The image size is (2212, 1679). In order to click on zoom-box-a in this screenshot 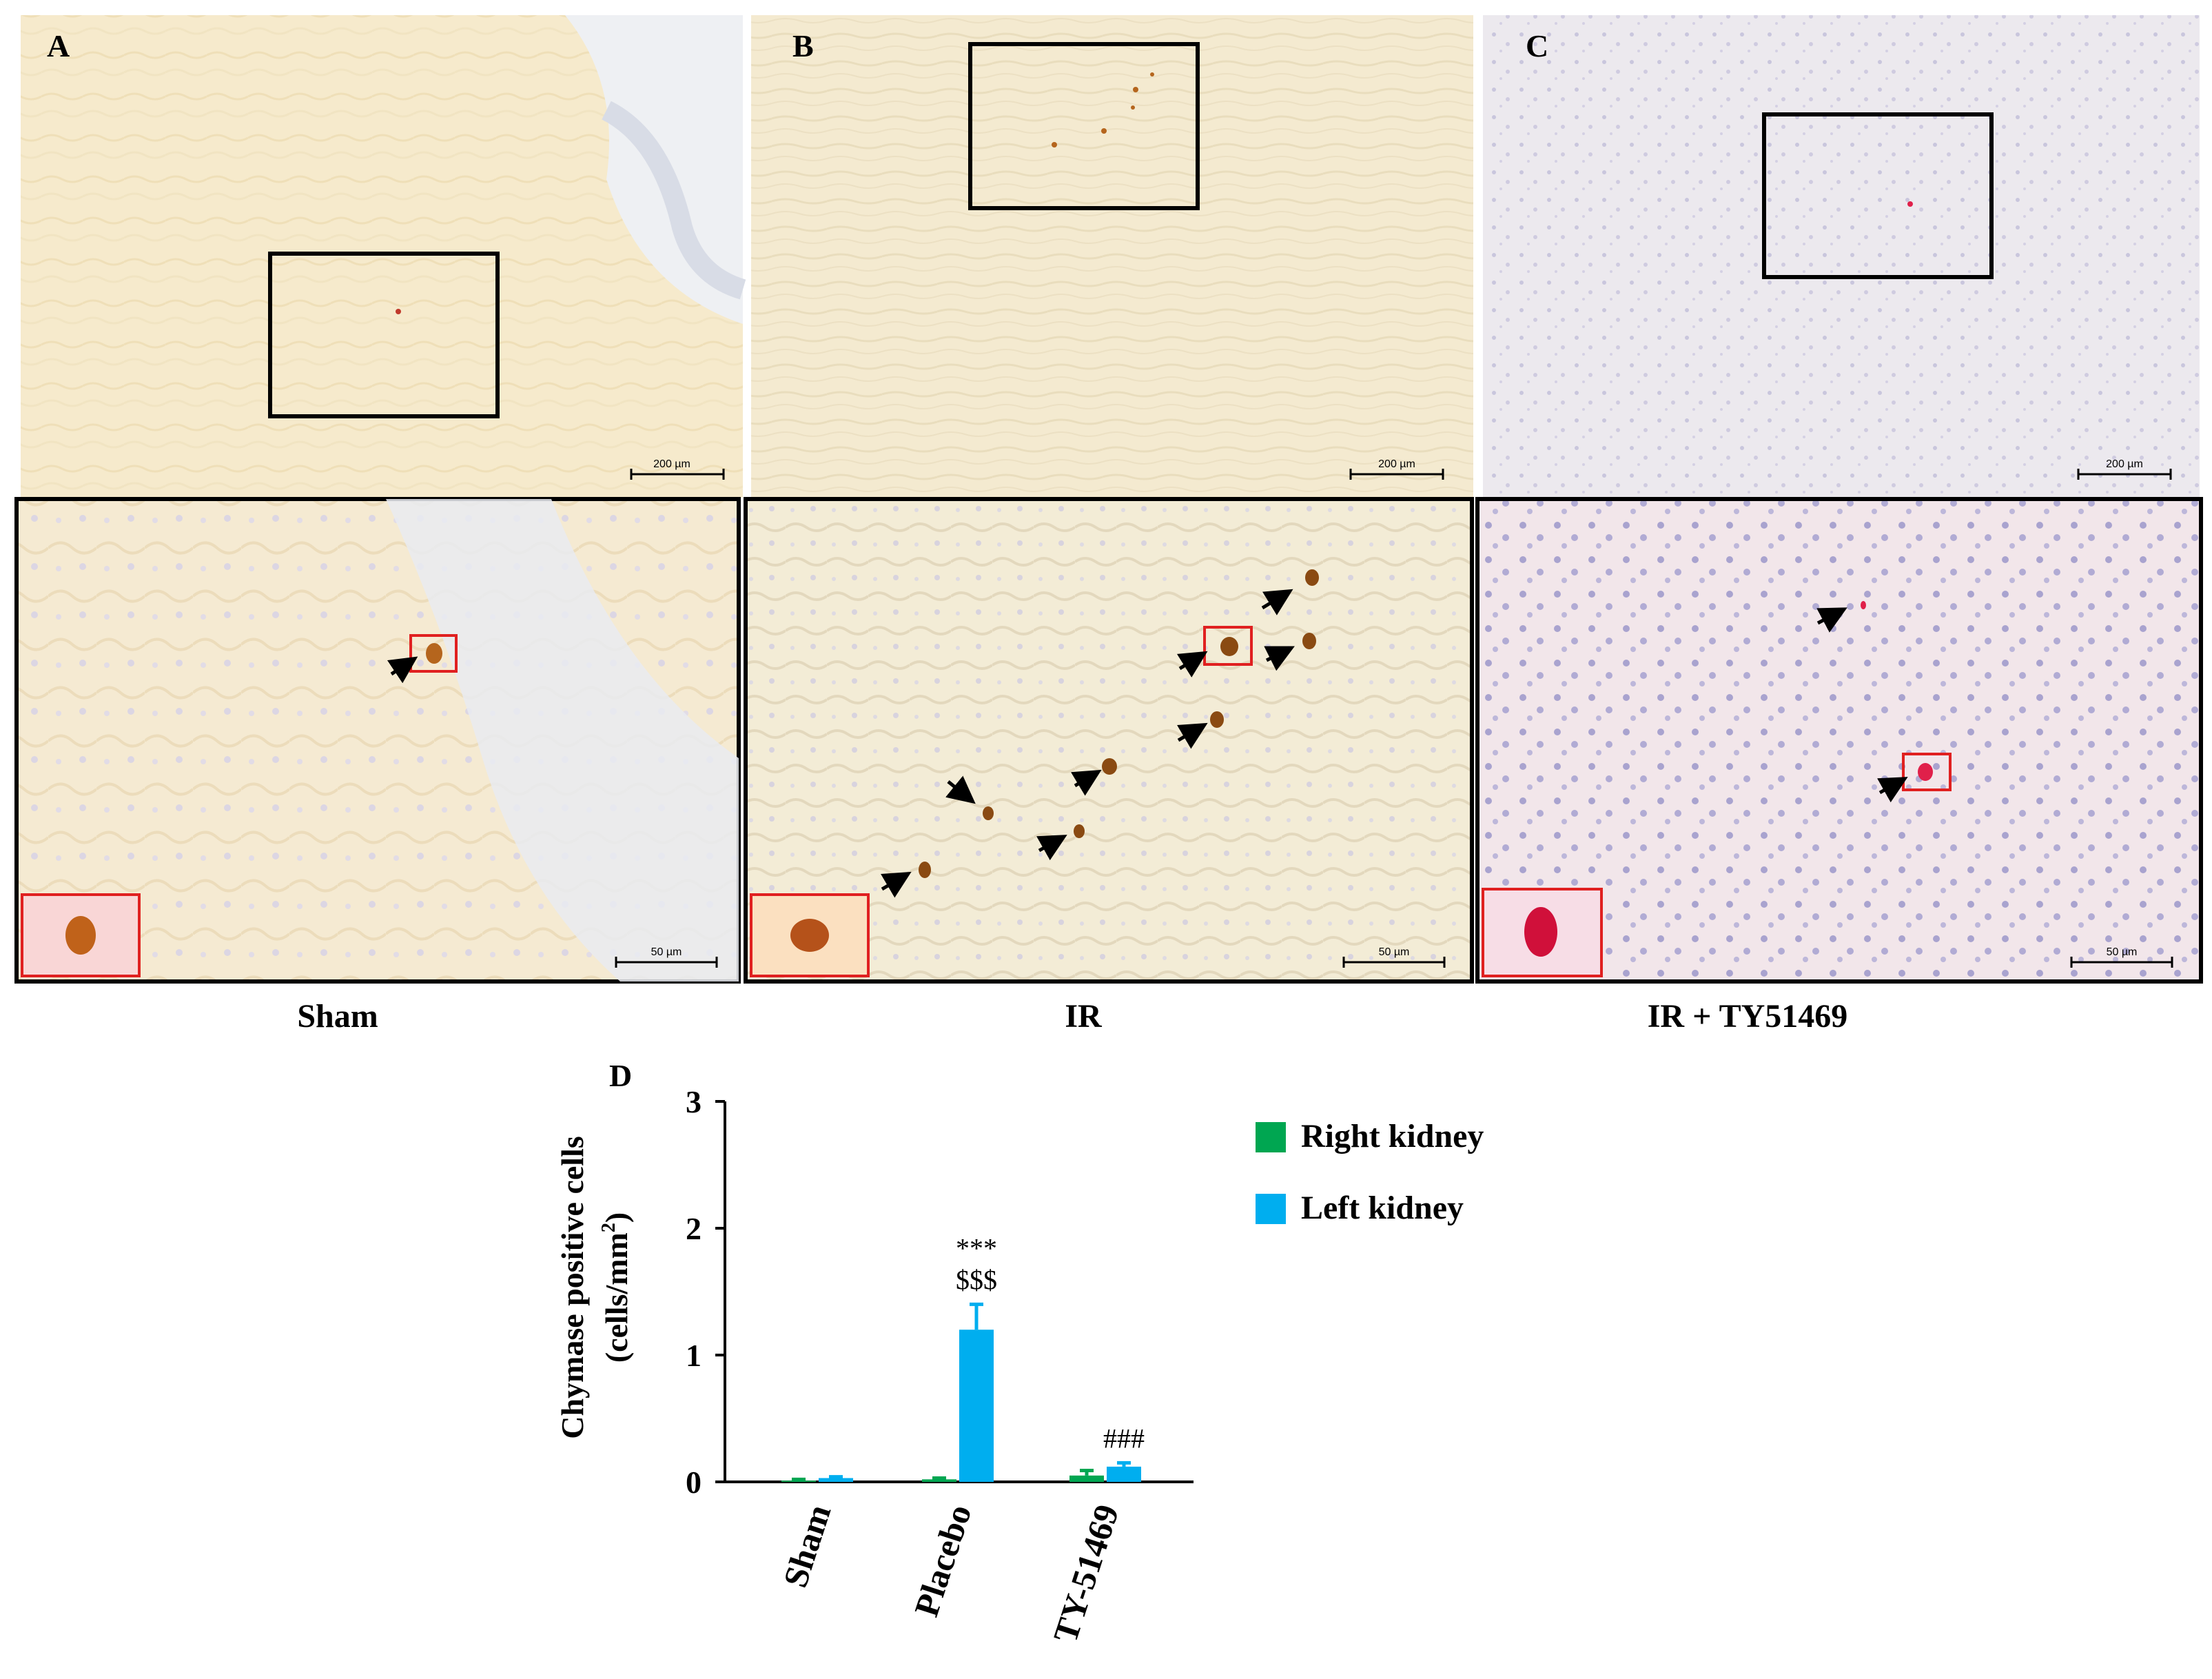, I will do `click(384, 335)`.